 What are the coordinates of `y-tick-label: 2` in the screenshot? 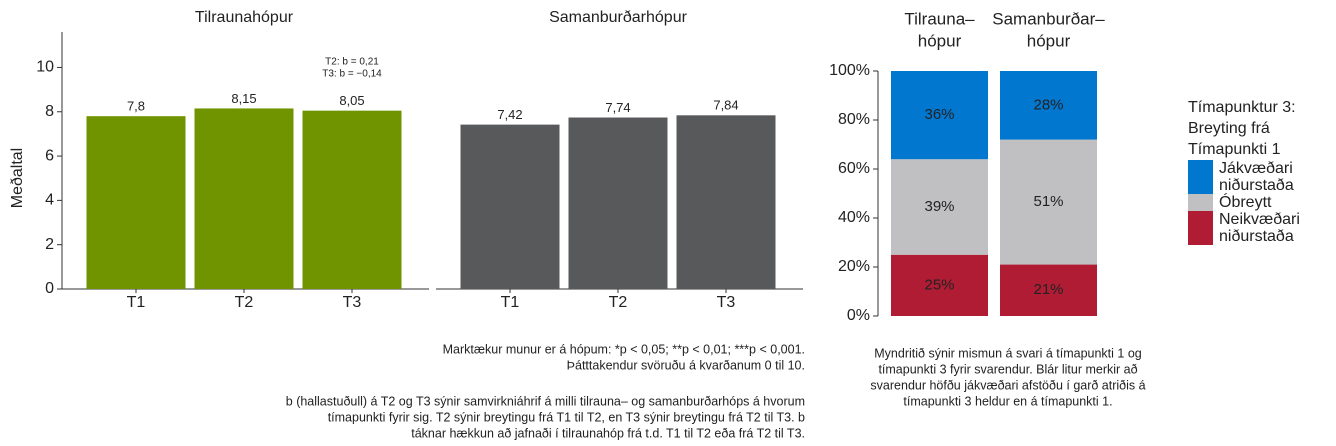 It's located at (49, 244).